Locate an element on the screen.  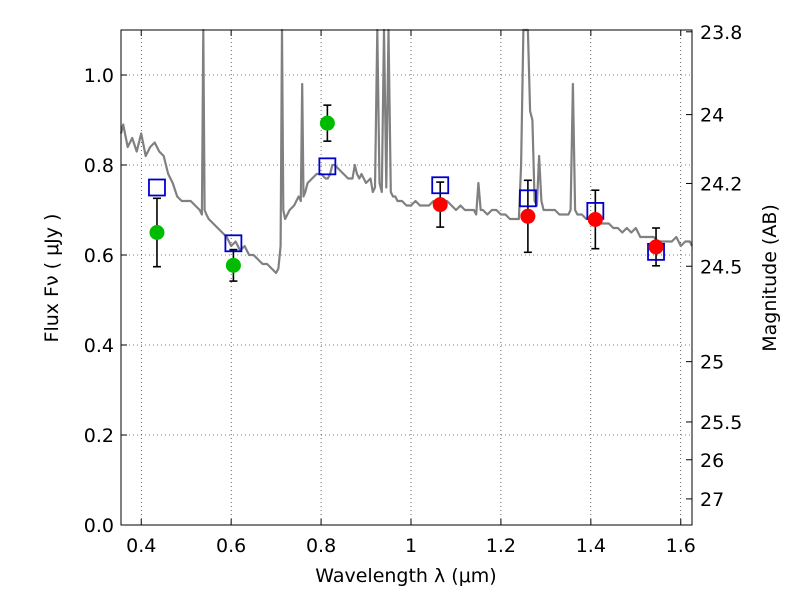
x-tick-label: 0.6 is located at coordinates (231, 546).